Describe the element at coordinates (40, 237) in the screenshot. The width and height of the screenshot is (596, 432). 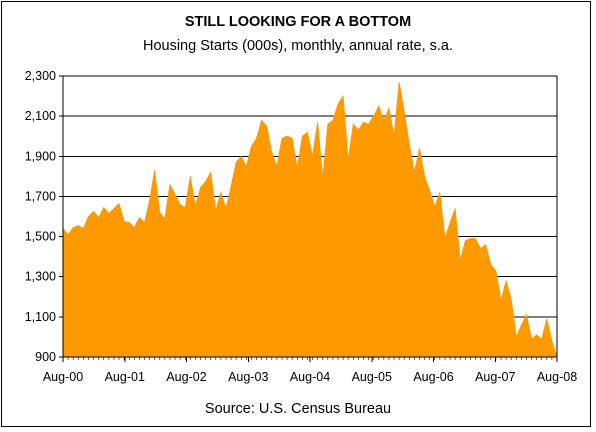
I see `y-tick-label: 1,500` at that location.